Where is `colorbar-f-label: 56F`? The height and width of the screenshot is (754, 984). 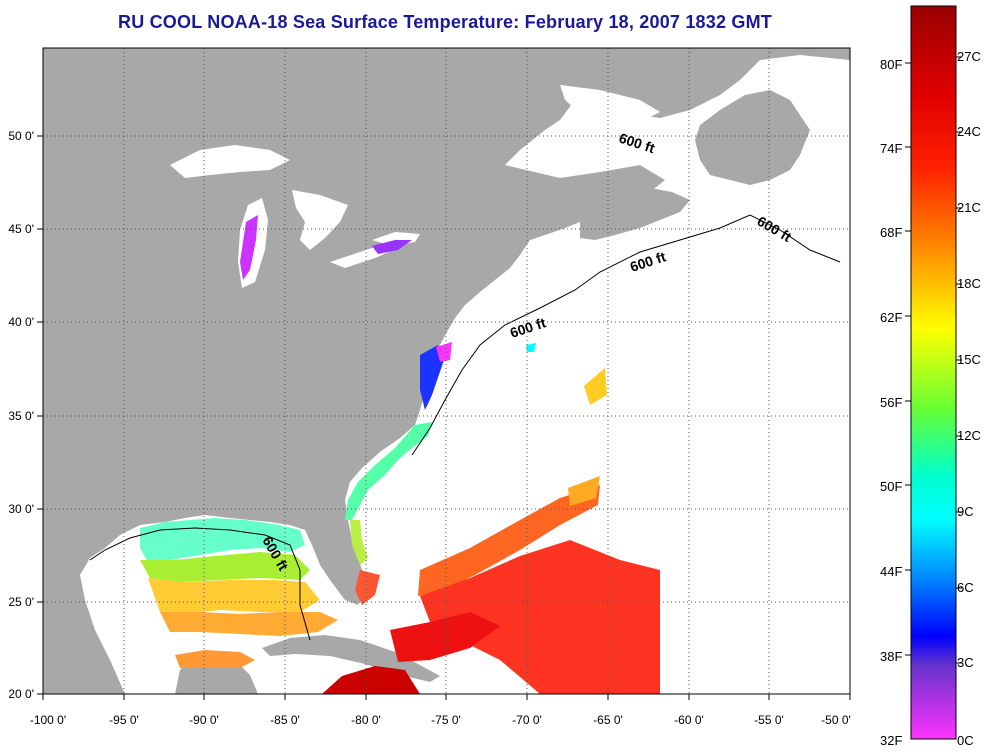 colorbar-f-label: 56F is located at coordinates (891, 402).